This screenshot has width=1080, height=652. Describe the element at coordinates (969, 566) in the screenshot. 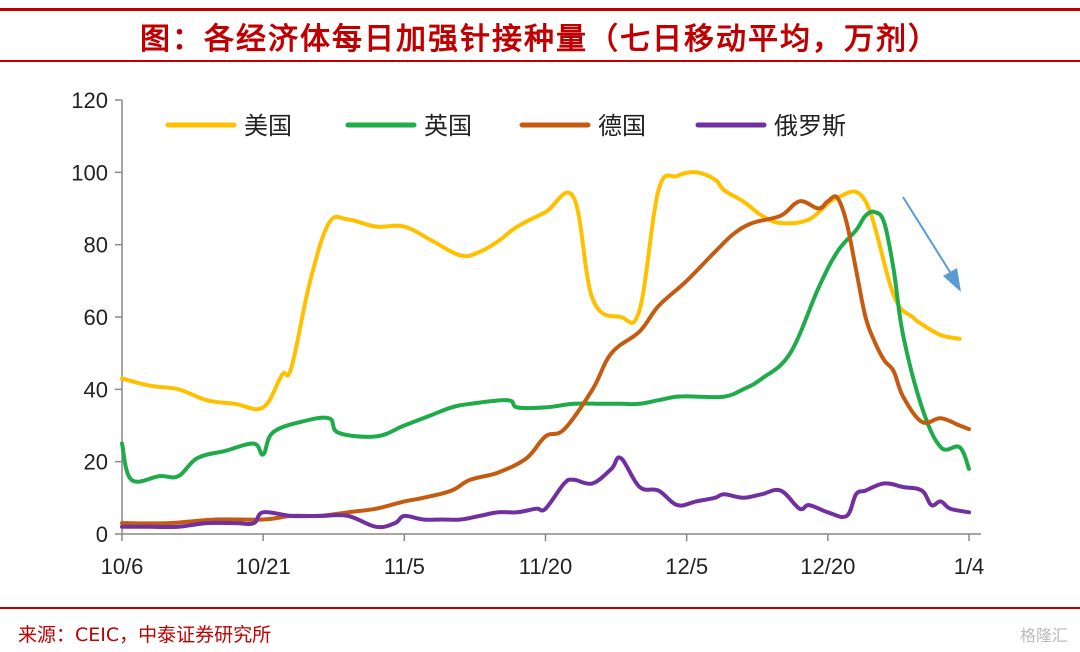

I see `x-tick-label: 1/4` at that location.